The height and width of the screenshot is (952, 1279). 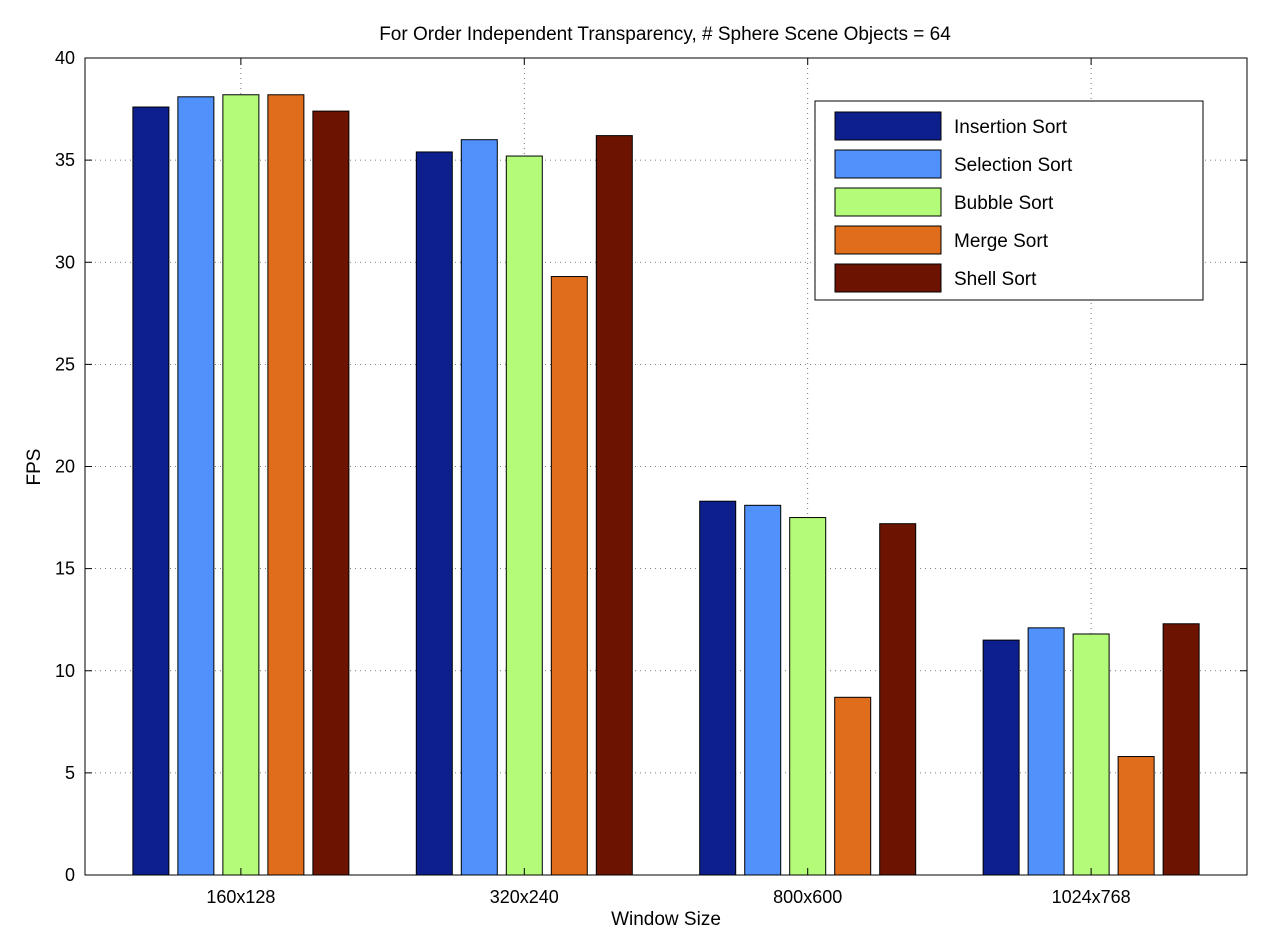 What do you see at coordinates (524, 897) in the screenshot?
I see `x-tick-label: 320x240` at bounding box center [524, 897].